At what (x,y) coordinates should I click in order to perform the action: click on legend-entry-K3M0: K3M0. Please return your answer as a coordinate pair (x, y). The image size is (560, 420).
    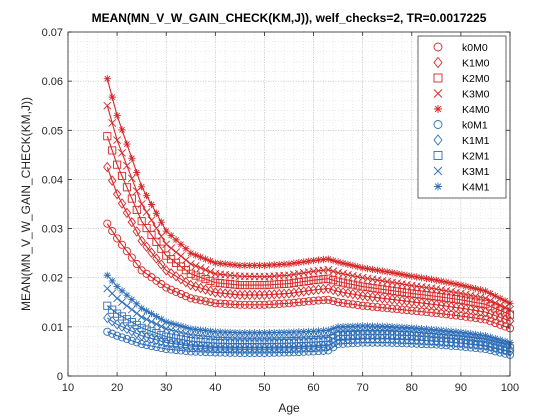
    Looking at the image, I should click on (461, 95).